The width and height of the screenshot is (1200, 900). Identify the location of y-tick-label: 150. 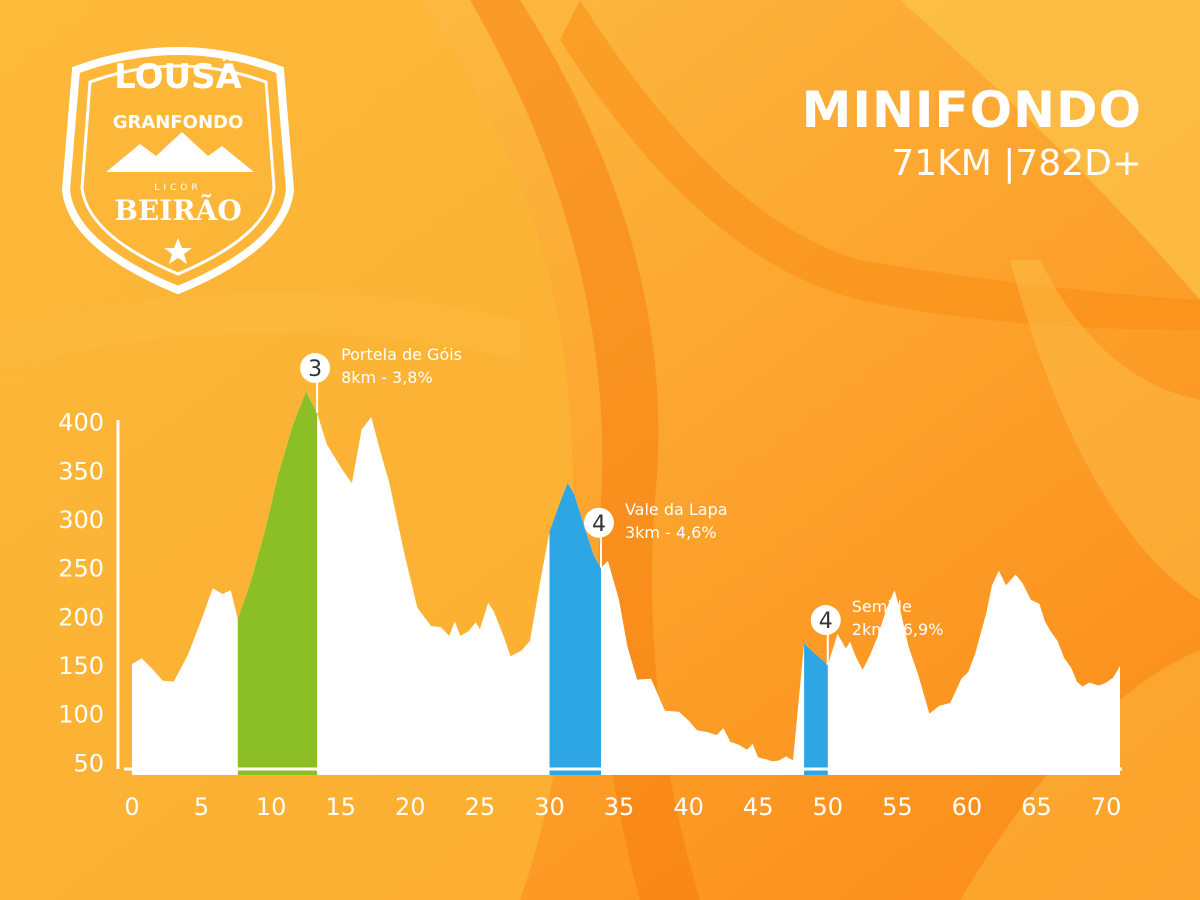
(81, 666).